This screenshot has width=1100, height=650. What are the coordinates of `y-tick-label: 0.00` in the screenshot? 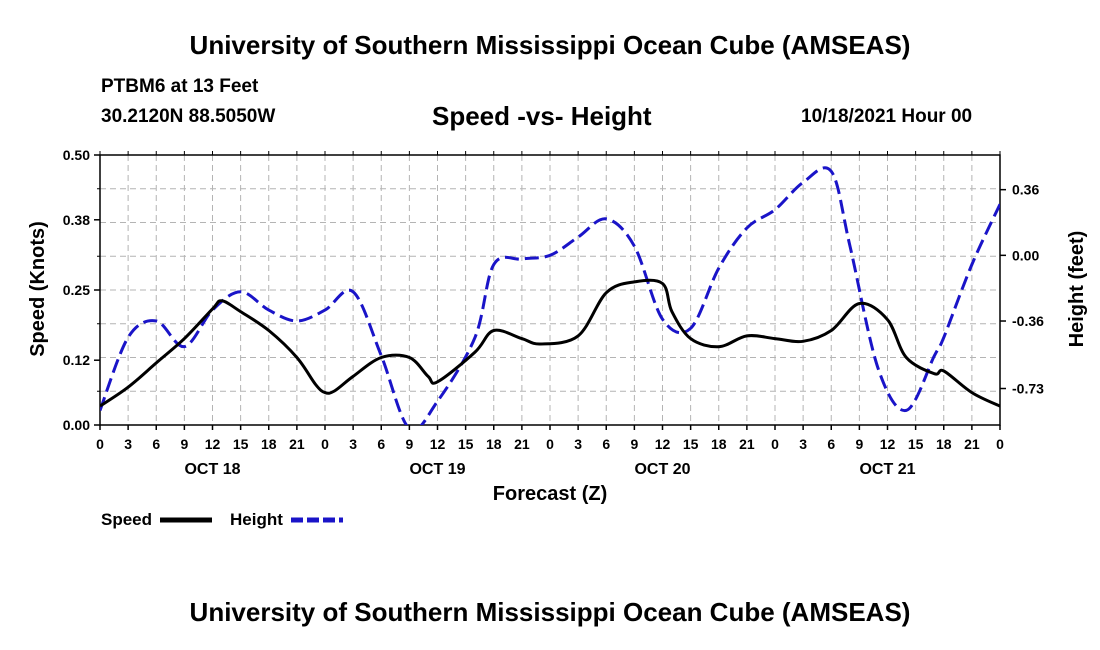 It's located at (76, 425).